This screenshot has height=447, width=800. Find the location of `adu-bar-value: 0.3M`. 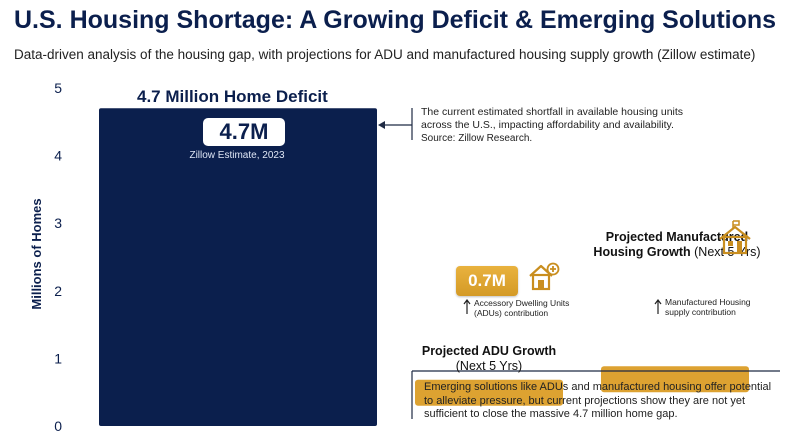

adu-bar-value: 0.3M is located at coordinates (489, 330).